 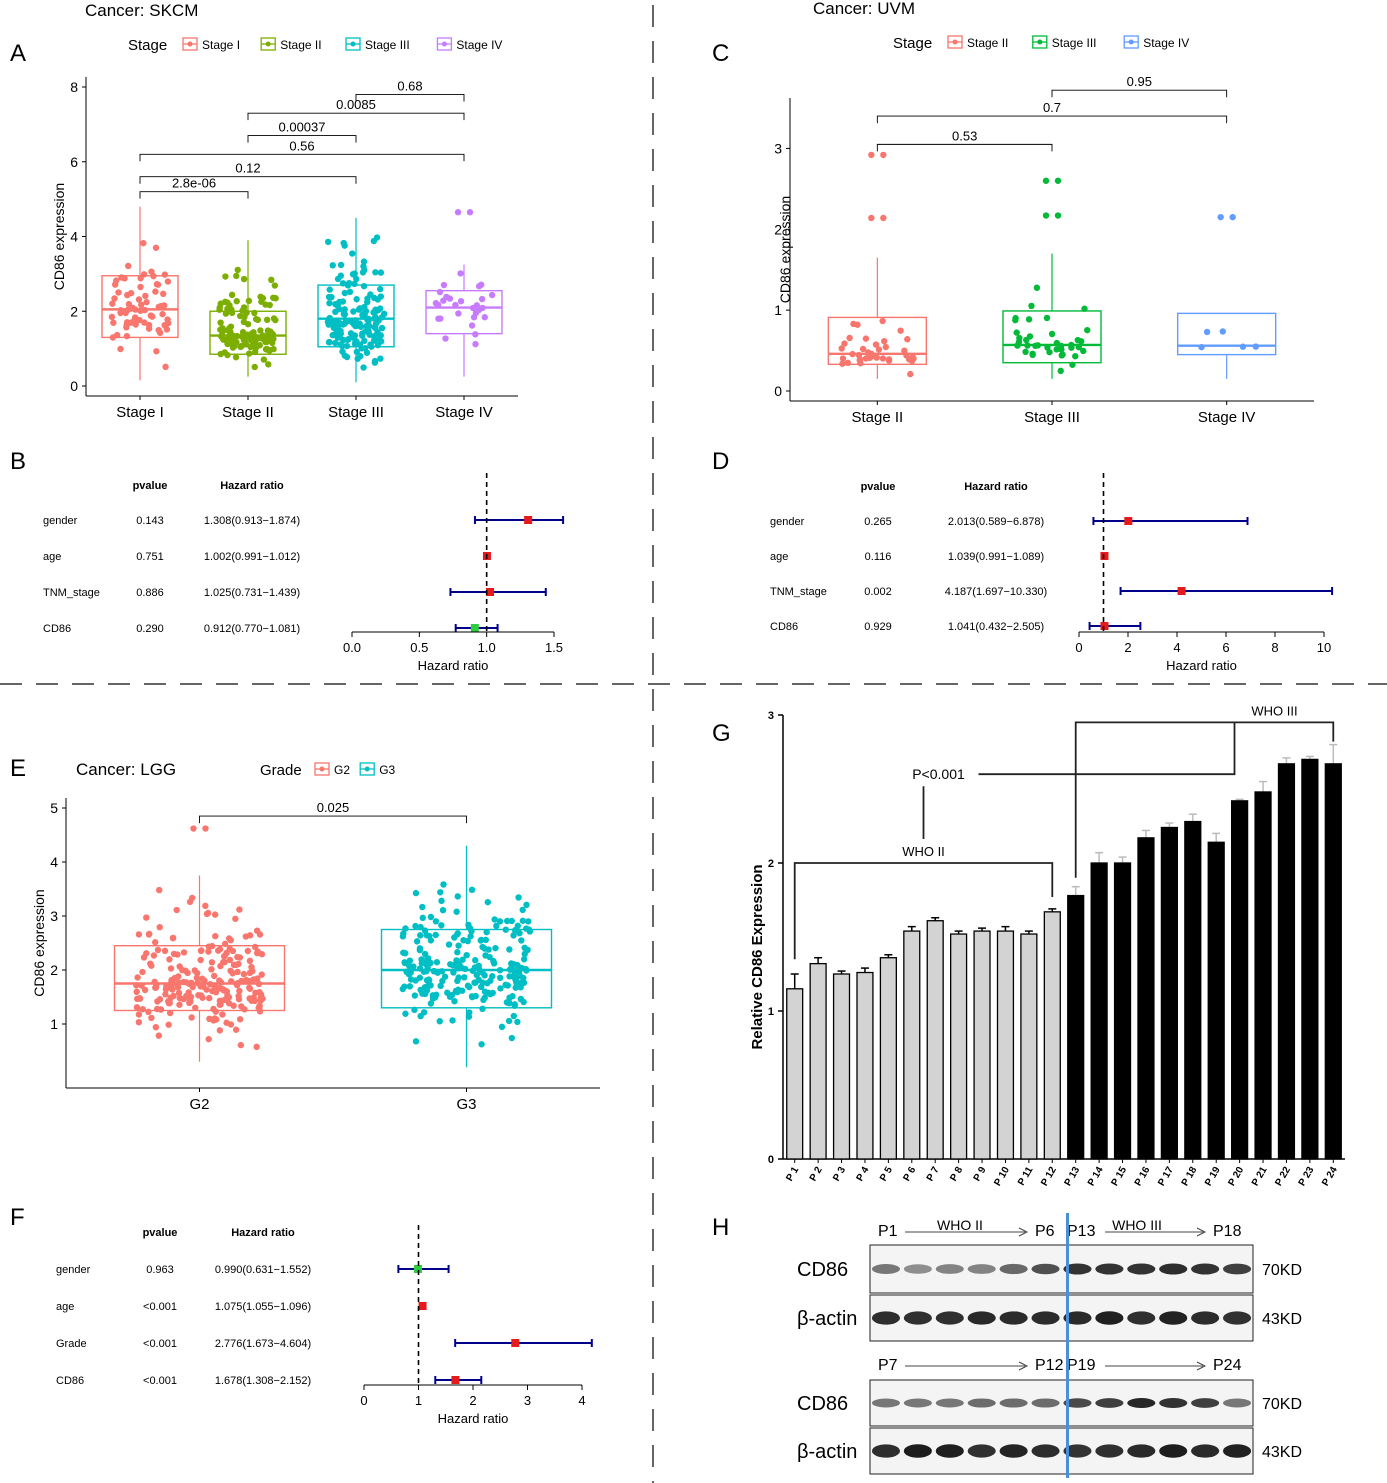 I want to click on lane-range-start: P13, so click(x=1081, y=1231).